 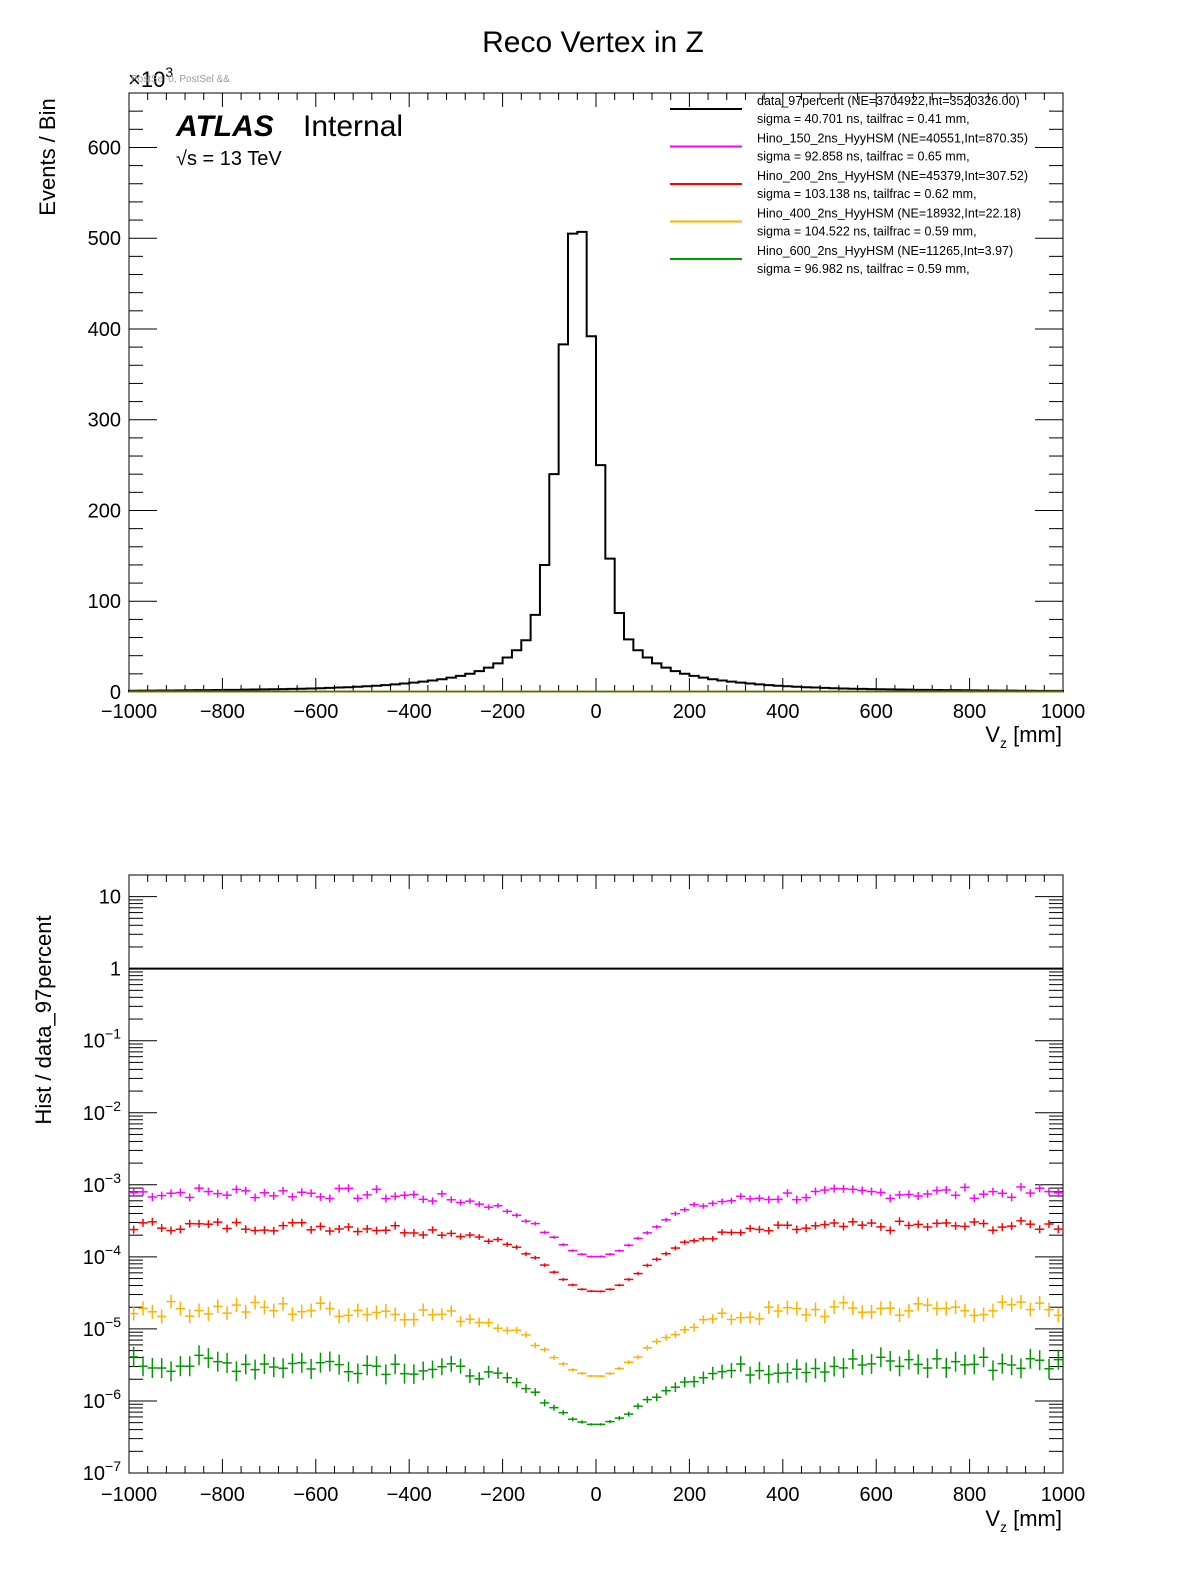 What do you see at coordinates (1063, 712) in the screenshot?
I see `top-x-tick-label: 1000` at bounding box center [1063, 712].